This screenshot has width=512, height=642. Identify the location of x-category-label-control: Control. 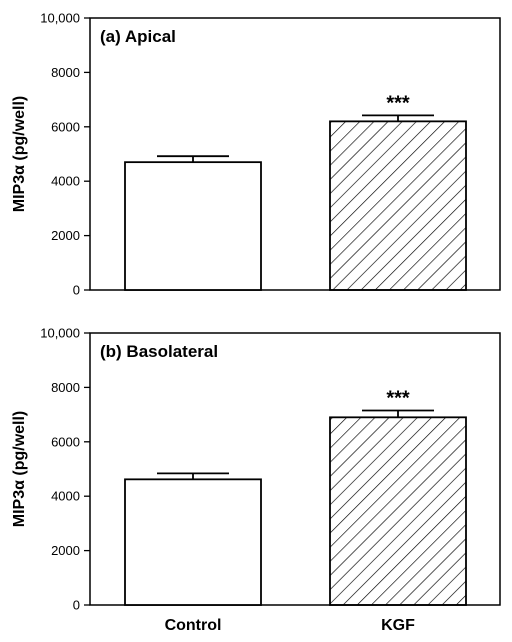
(193, 625).